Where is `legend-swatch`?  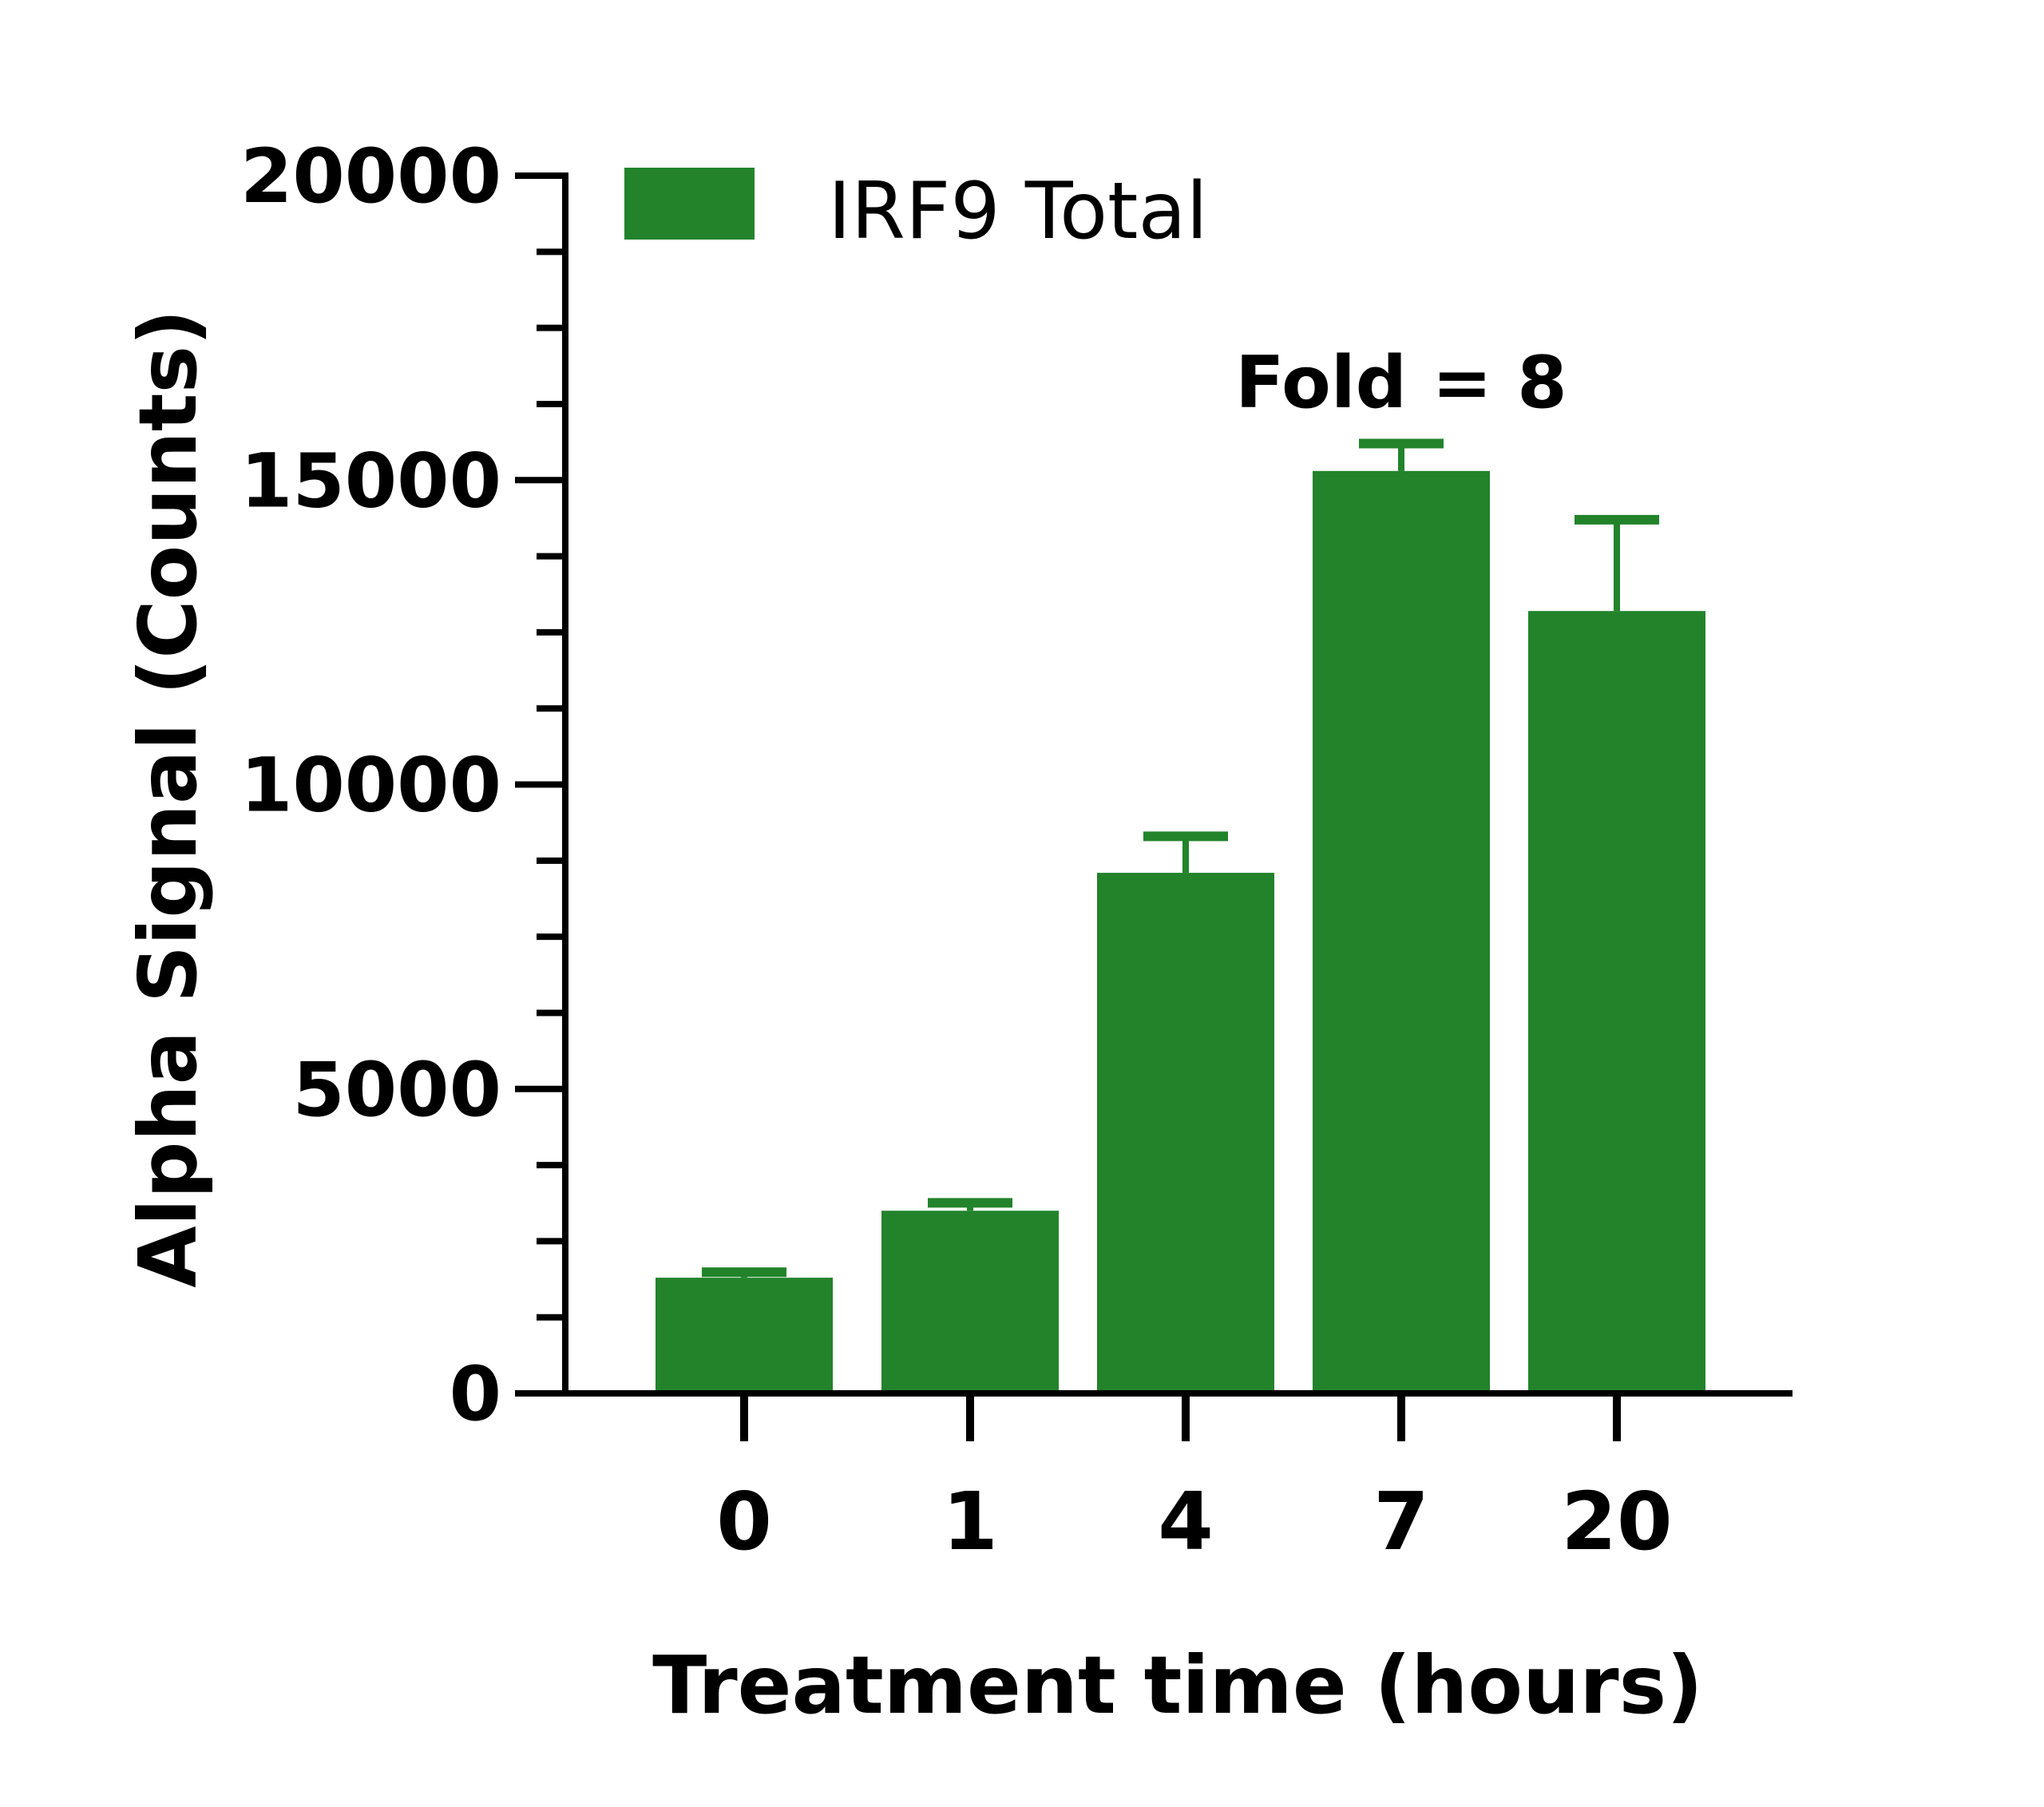 legend-swatch is located at coordinates (689, 204).